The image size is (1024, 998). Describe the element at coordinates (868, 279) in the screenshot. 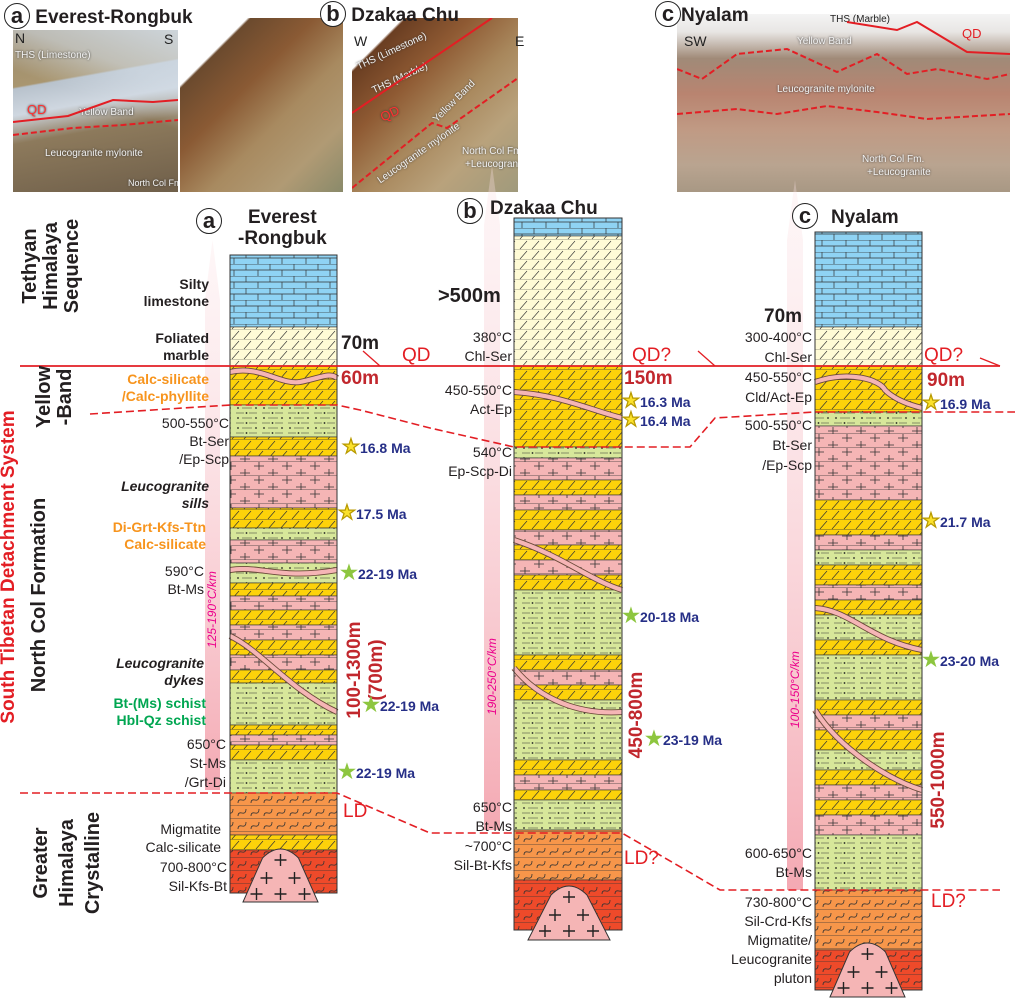

I see `layer-limestone` at that location.